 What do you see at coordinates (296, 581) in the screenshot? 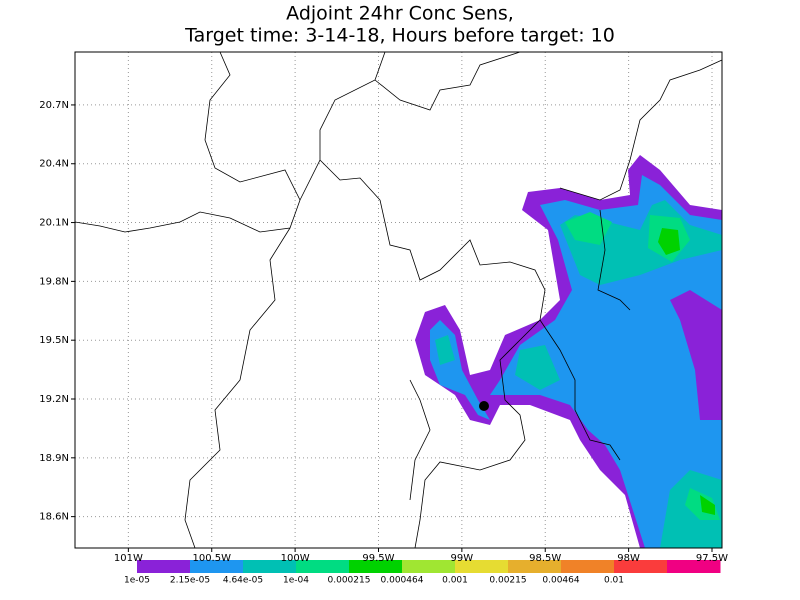
I see `colorbar-label: 1e-04` at bounding box center [296, 581].